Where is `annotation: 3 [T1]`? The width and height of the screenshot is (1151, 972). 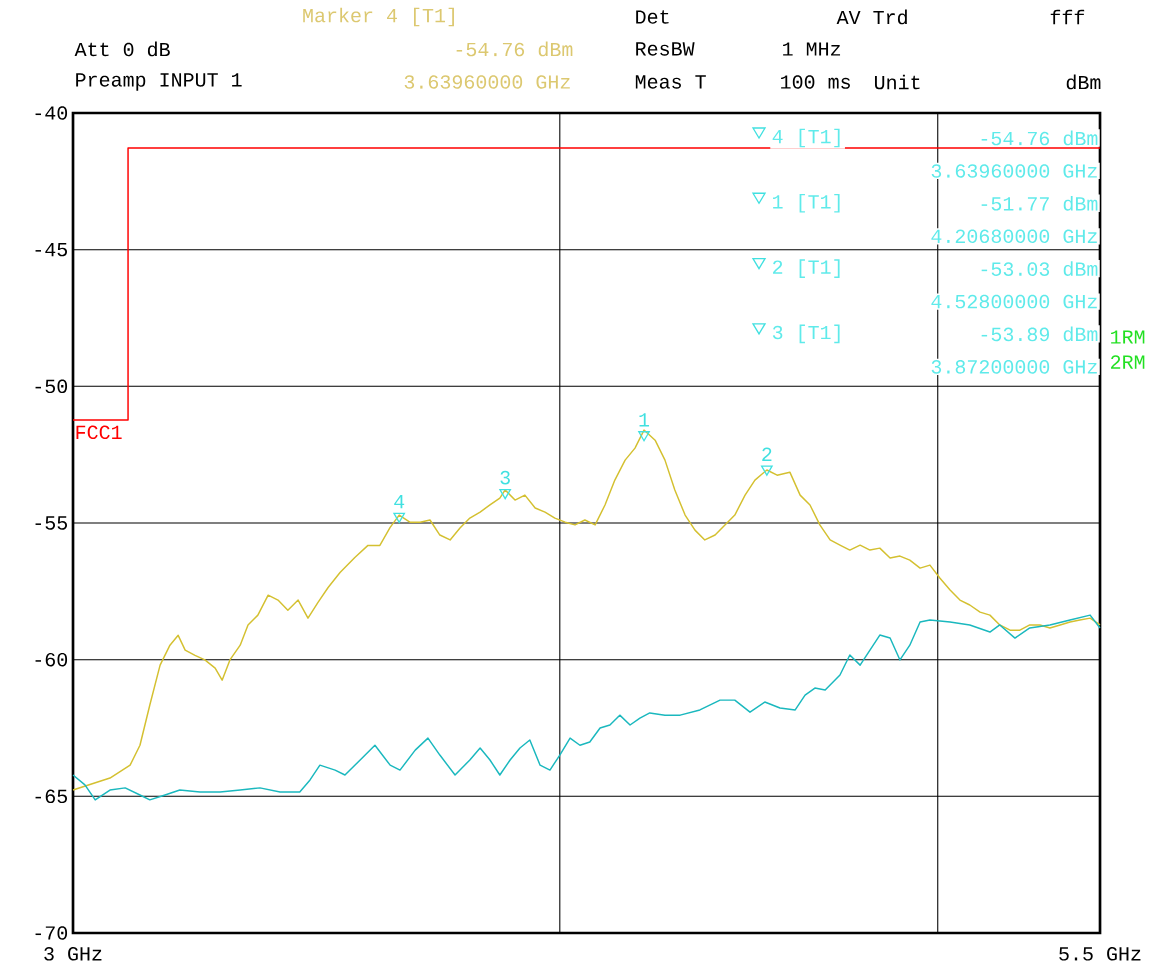
annotation: 3 [T1] is located at coordinates (806, 334).